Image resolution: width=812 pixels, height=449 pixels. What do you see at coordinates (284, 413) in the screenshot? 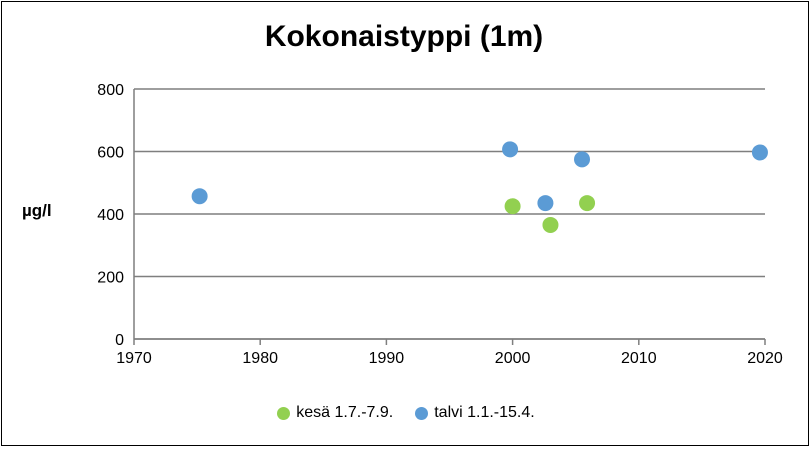
I see `legend-marker-kesa` at bounding box center [284, 413].